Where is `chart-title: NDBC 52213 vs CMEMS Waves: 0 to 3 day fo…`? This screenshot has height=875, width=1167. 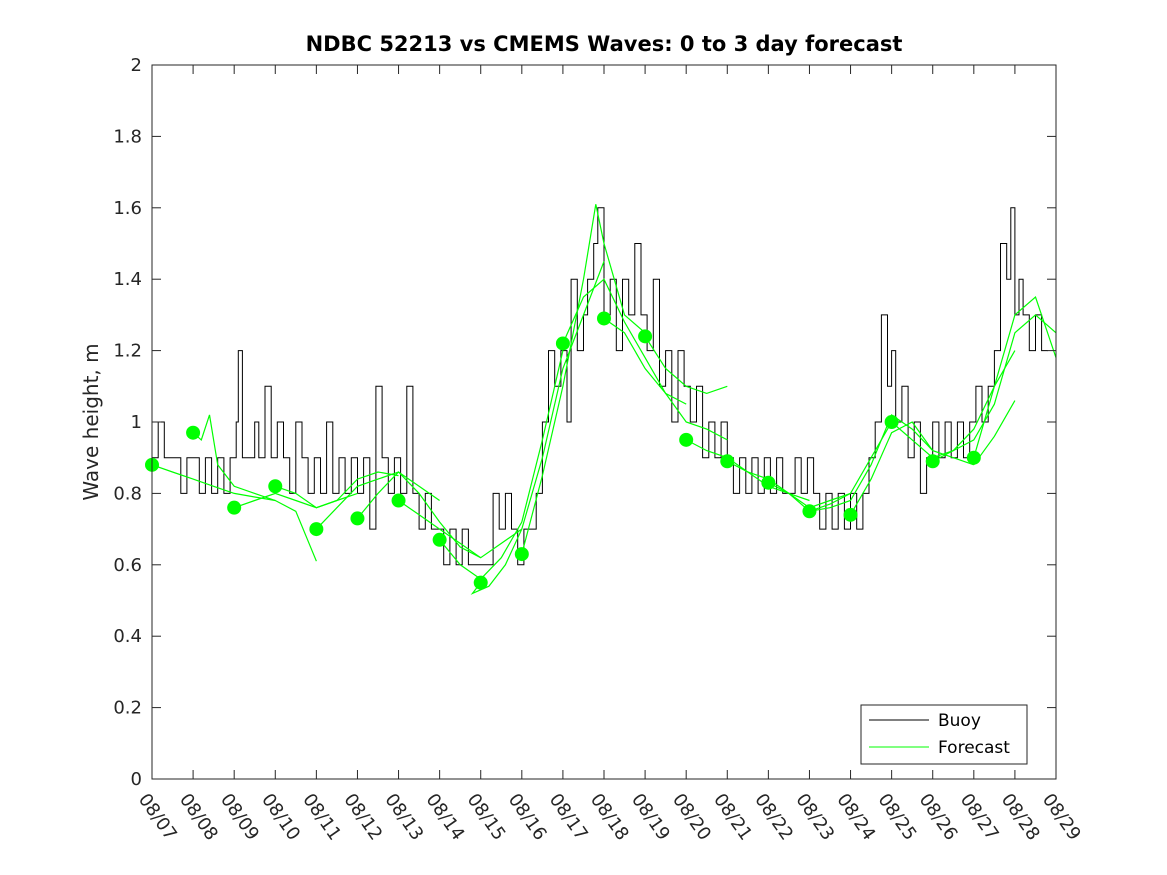 chart-title: NDBC 52213 vs CMEMS Waves: 0 to 3 day fo… is located at coordinates (604, 44).